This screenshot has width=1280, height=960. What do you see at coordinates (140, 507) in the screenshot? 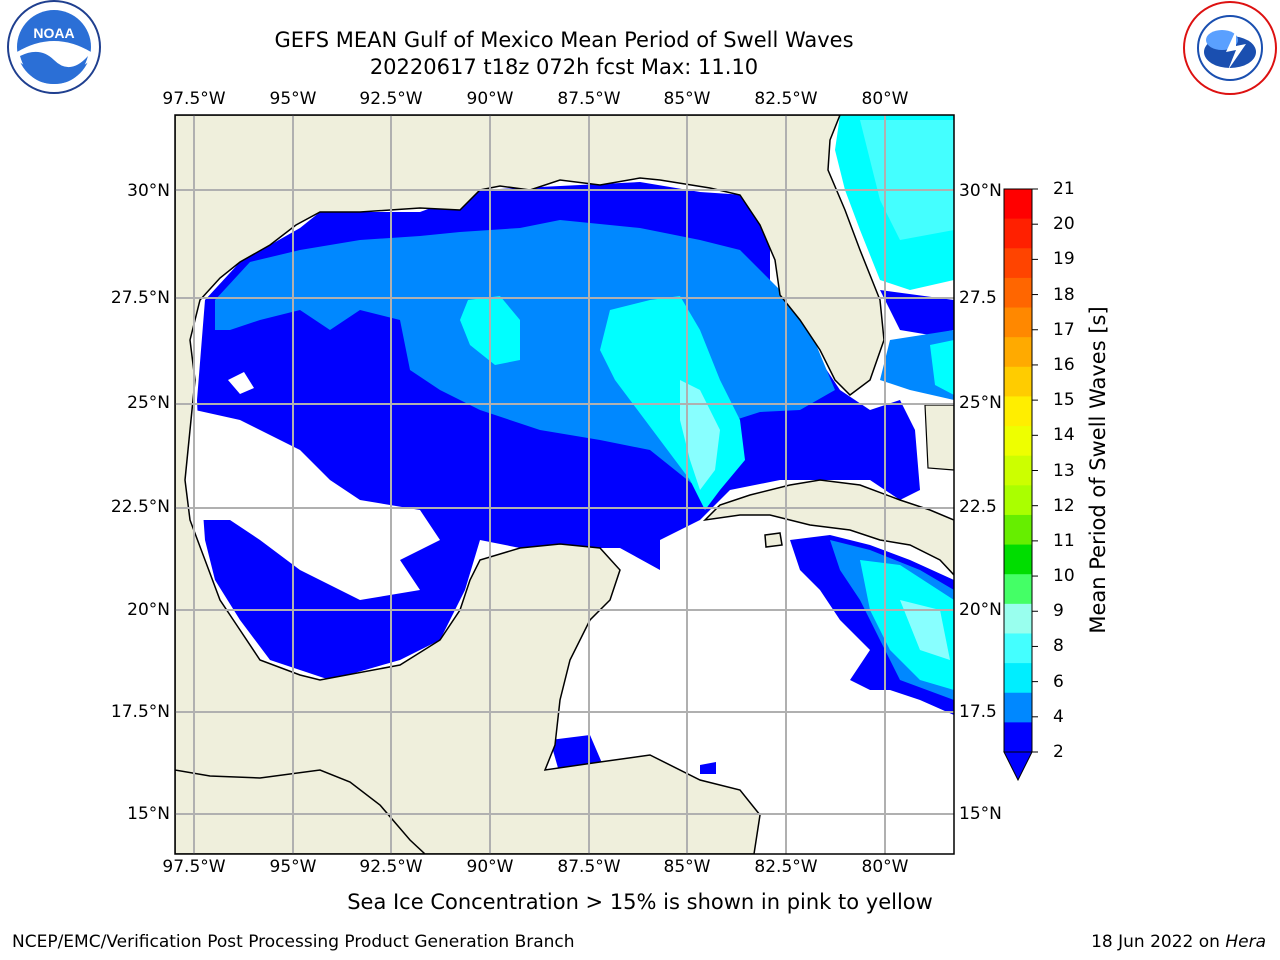
I see `lat-label: 22.5°N` at bounding box center [140, 507].